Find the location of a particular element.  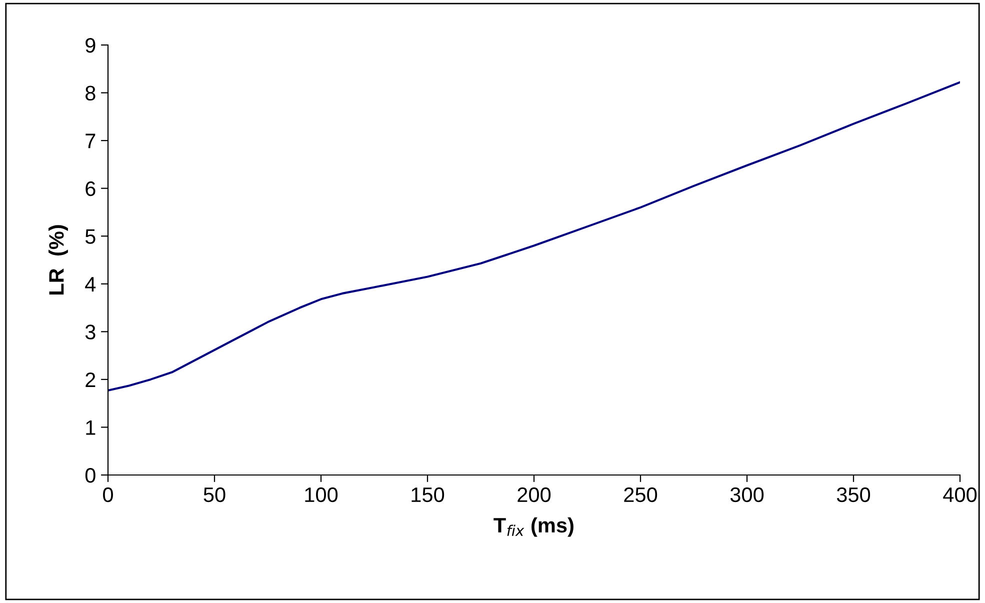

x-tick-label: 300 is located at coordinates (747, 494).